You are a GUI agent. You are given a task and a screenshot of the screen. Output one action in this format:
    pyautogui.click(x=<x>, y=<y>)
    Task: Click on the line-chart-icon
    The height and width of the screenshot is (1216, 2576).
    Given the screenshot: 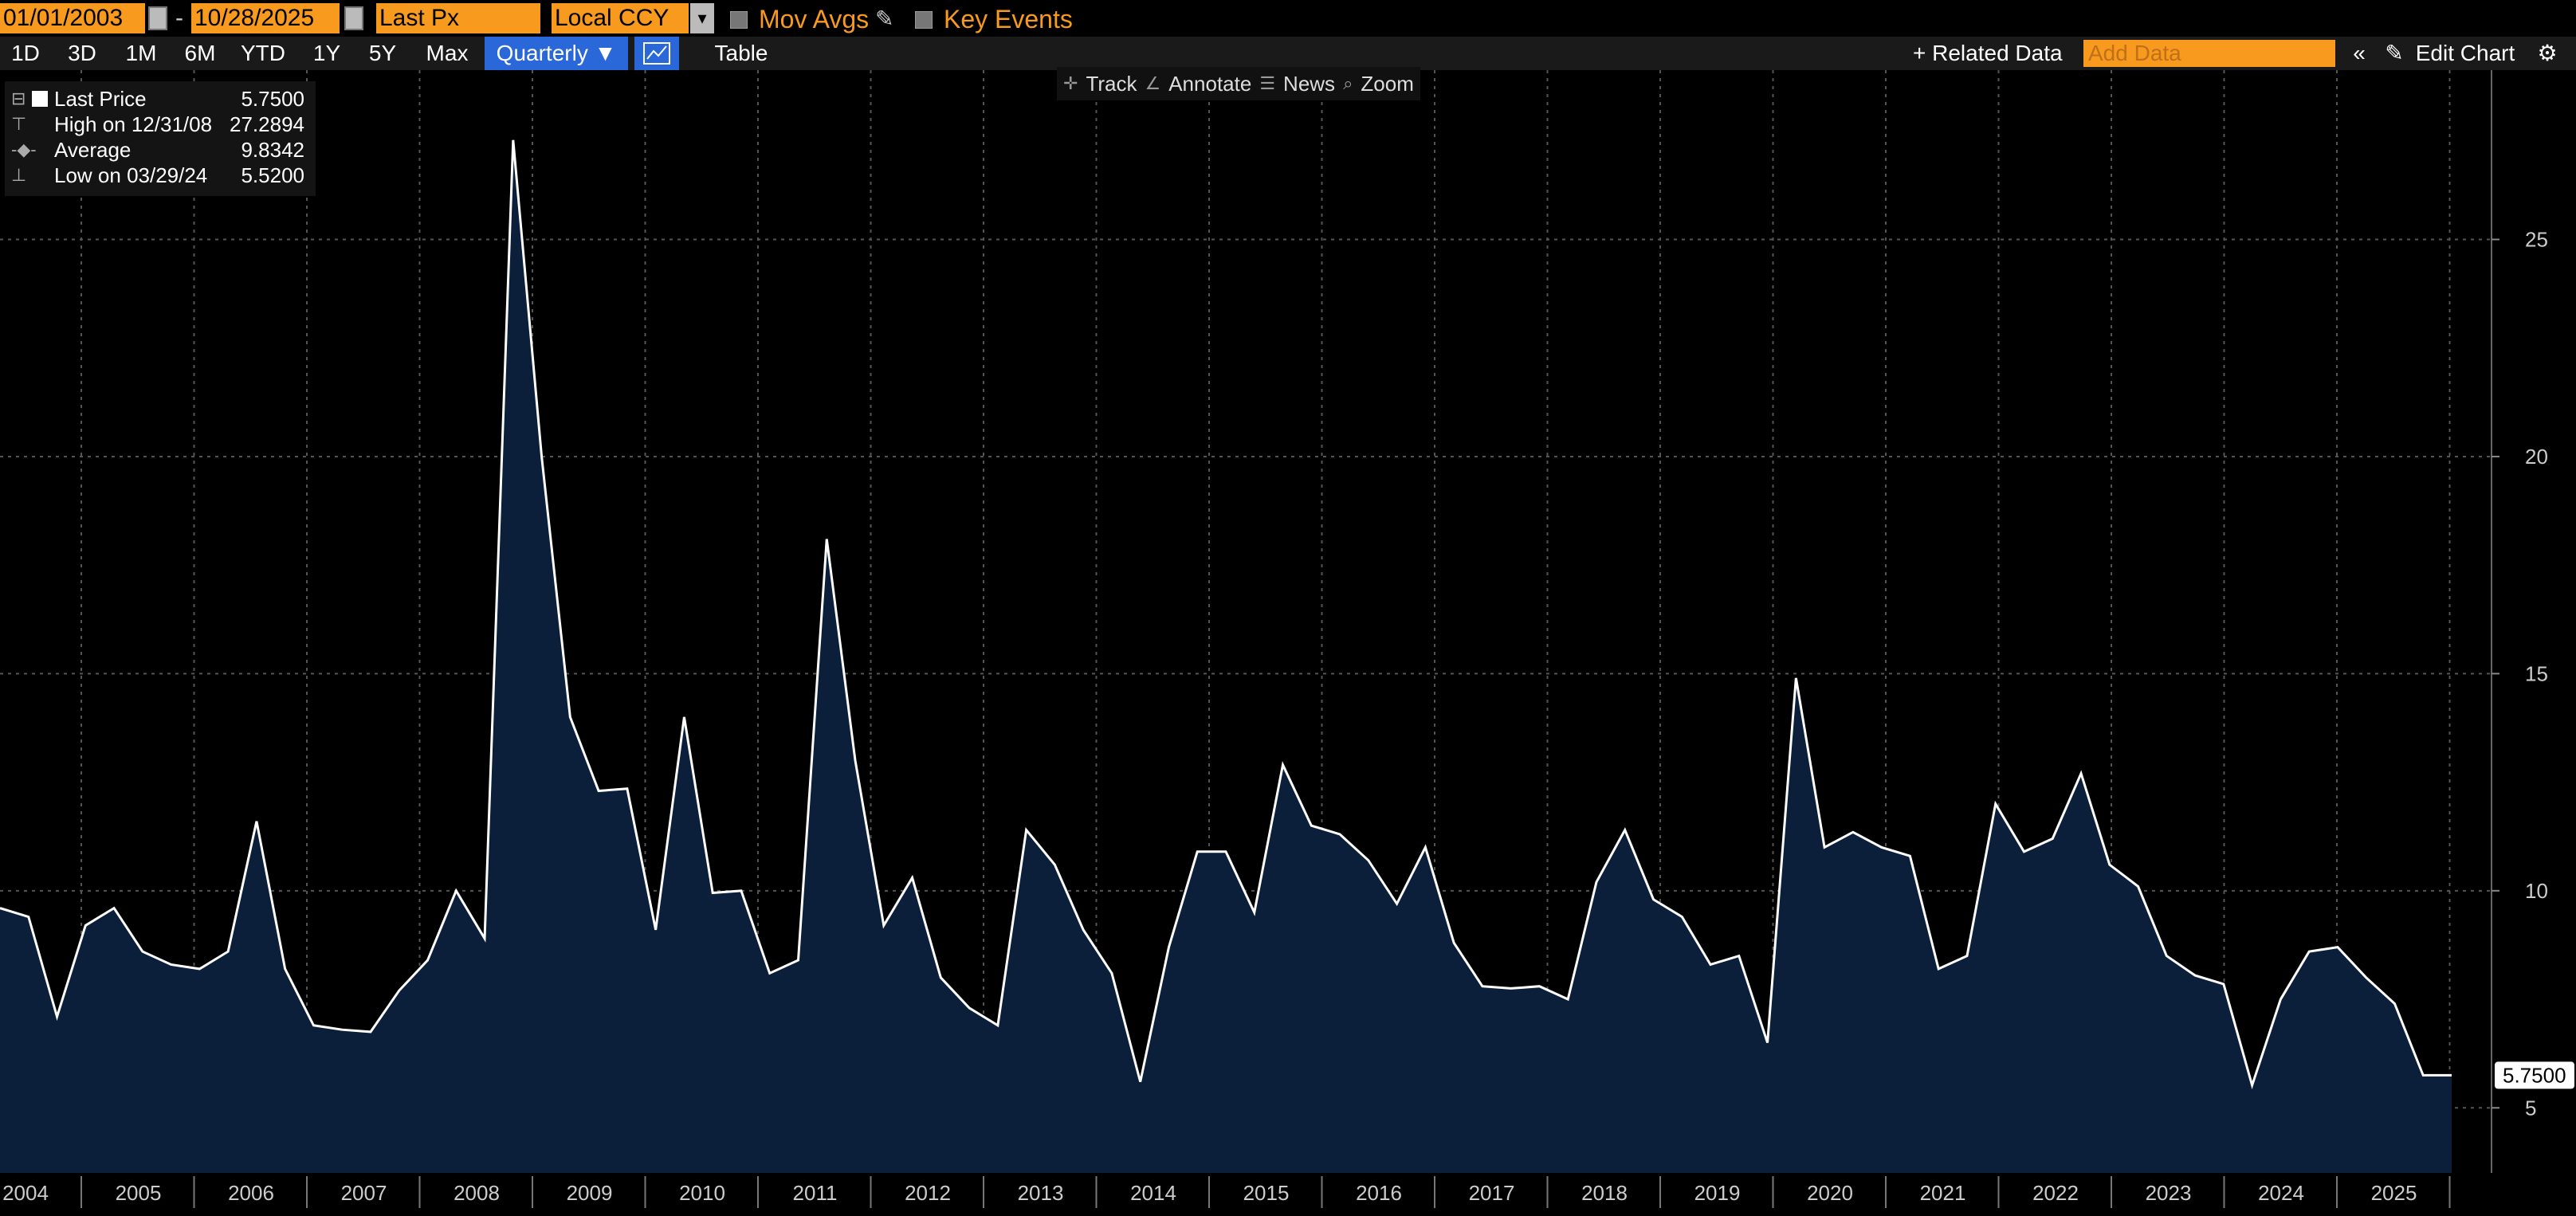 What is the action you would take?
    pyautogui.click(x=656, y=53)
    